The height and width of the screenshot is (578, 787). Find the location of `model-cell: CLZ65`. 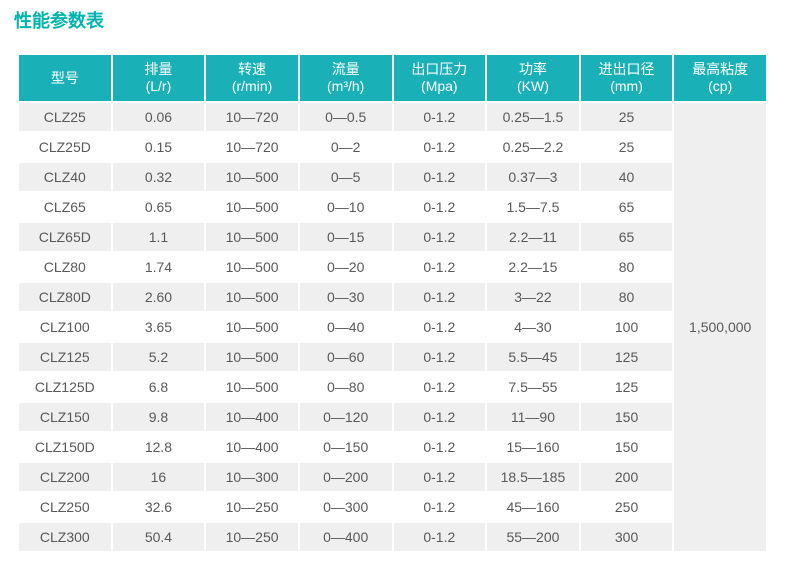

model-cell: CLZ65 is located at coordinates (65, 207).